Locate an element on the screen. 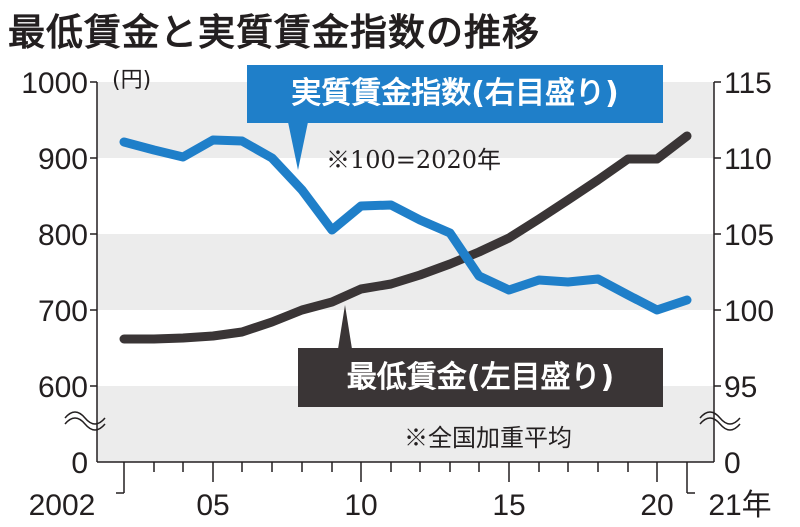  x-tick: 15 is located at coordinates (508, 505).